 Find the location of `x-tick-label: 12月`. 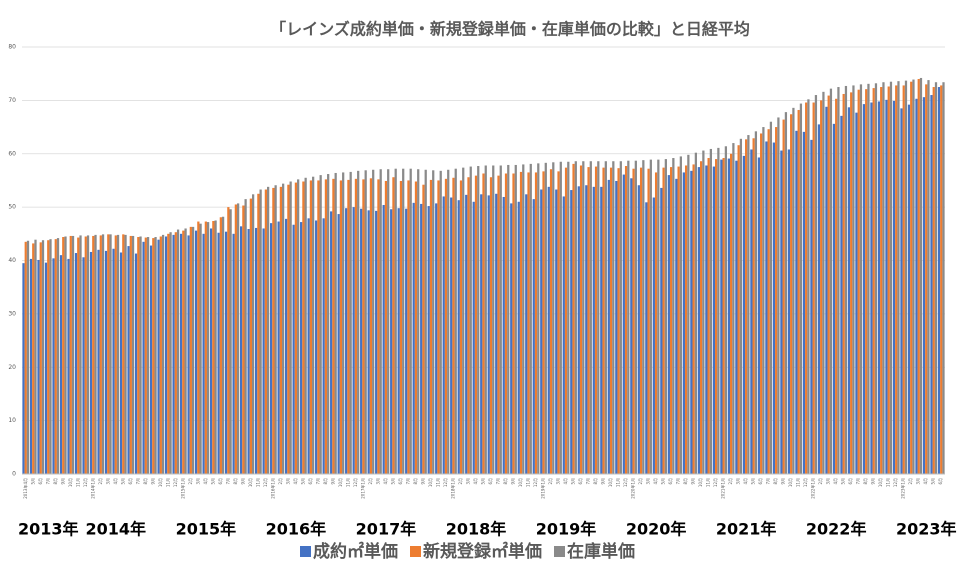

x-tick-label: 12月 is located at coordinates (535, 482).